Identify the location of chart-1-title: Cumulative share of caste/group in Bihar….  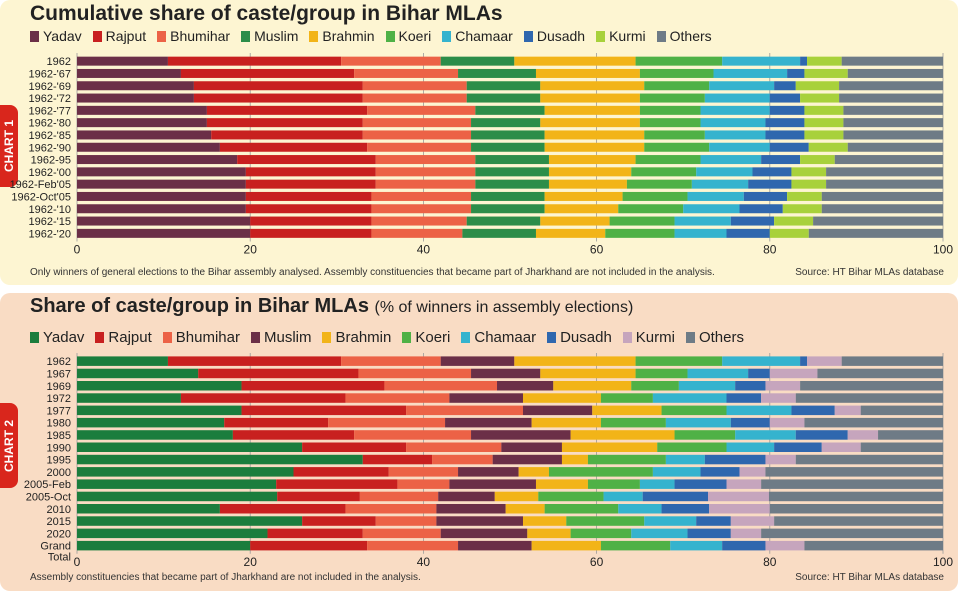
(266, 13).